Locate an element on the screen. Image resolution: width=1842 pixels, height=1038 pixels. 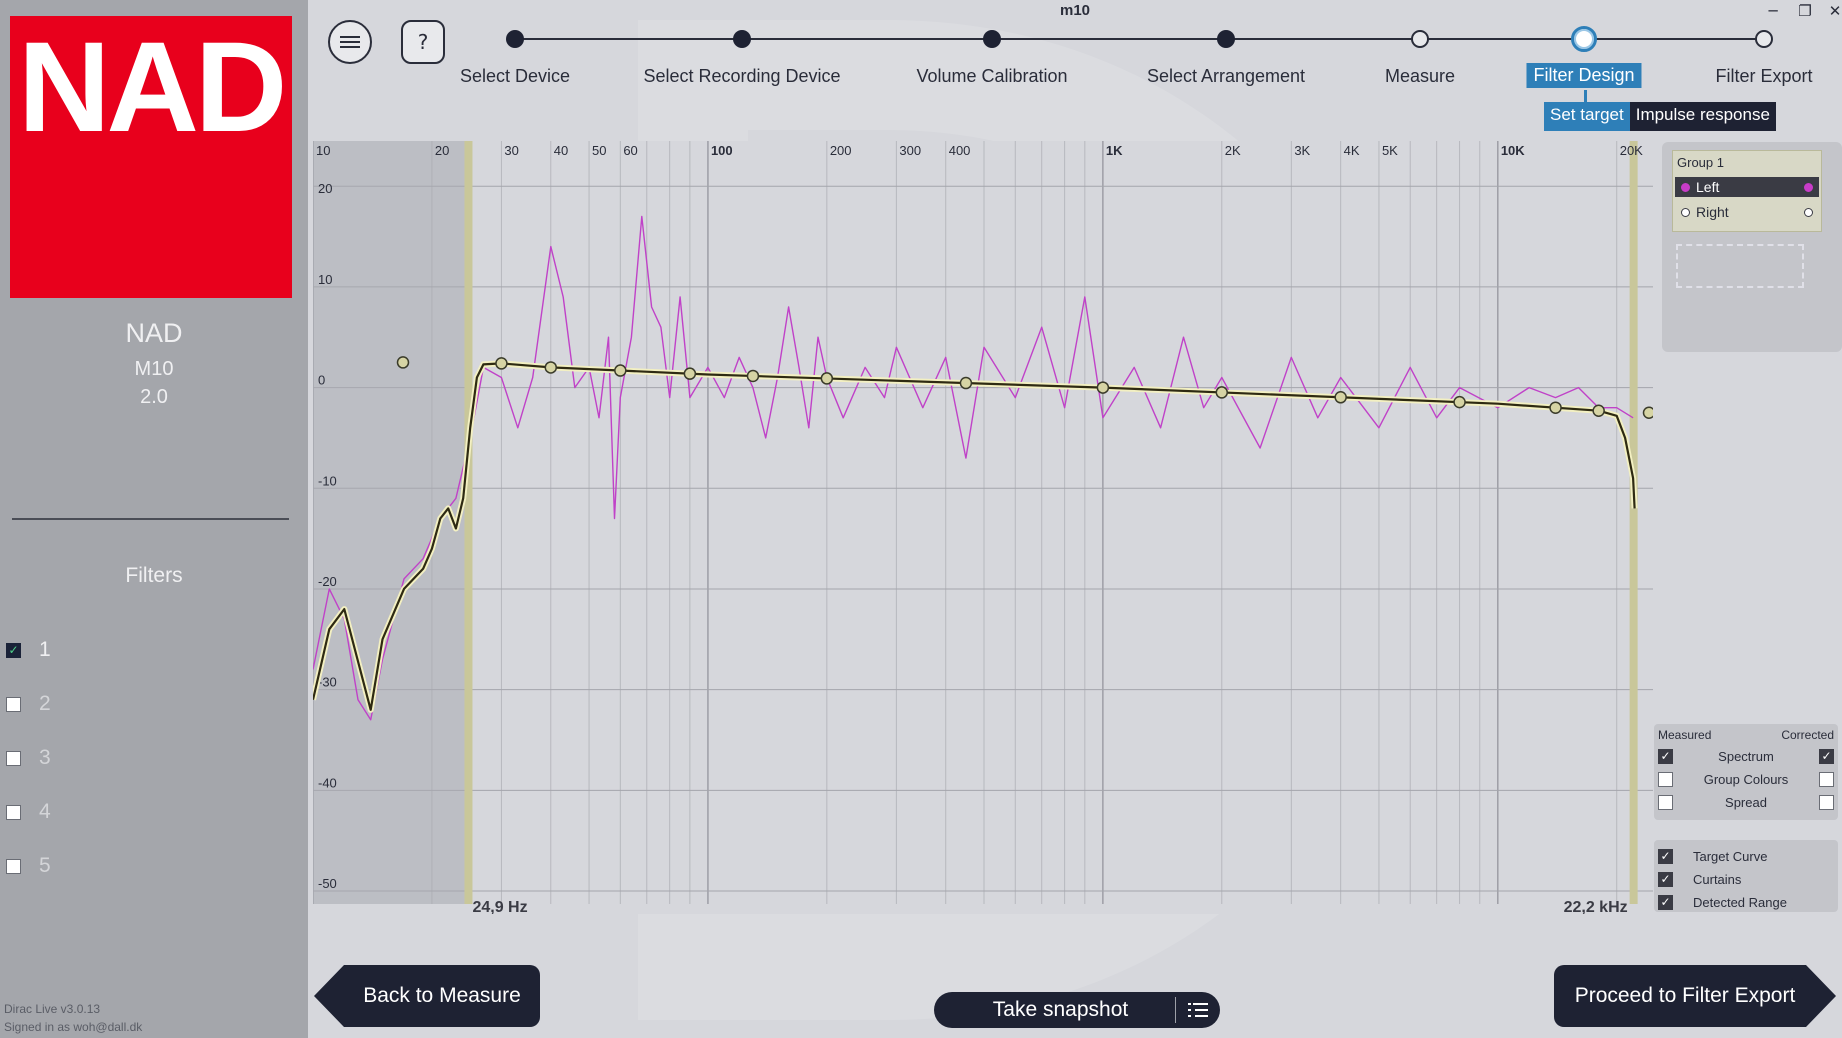
y-tick-label: -30 is located at coordinates (327, 682).